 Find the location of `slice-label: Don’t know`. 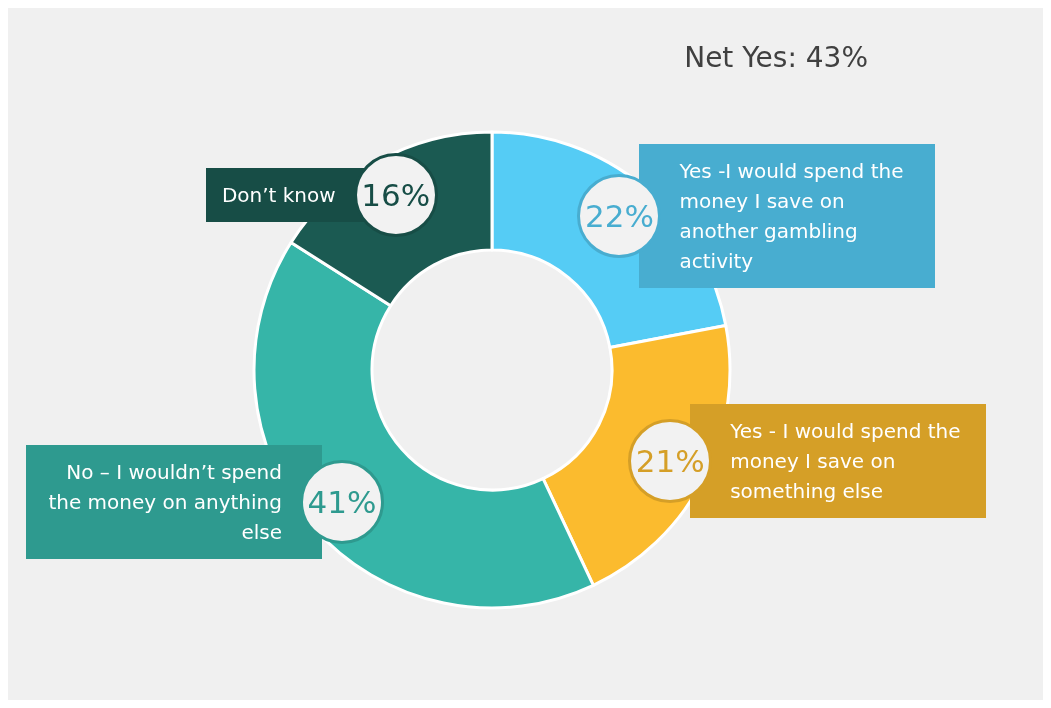

slice-label: Don’t know is located at coordinates (278, 194).